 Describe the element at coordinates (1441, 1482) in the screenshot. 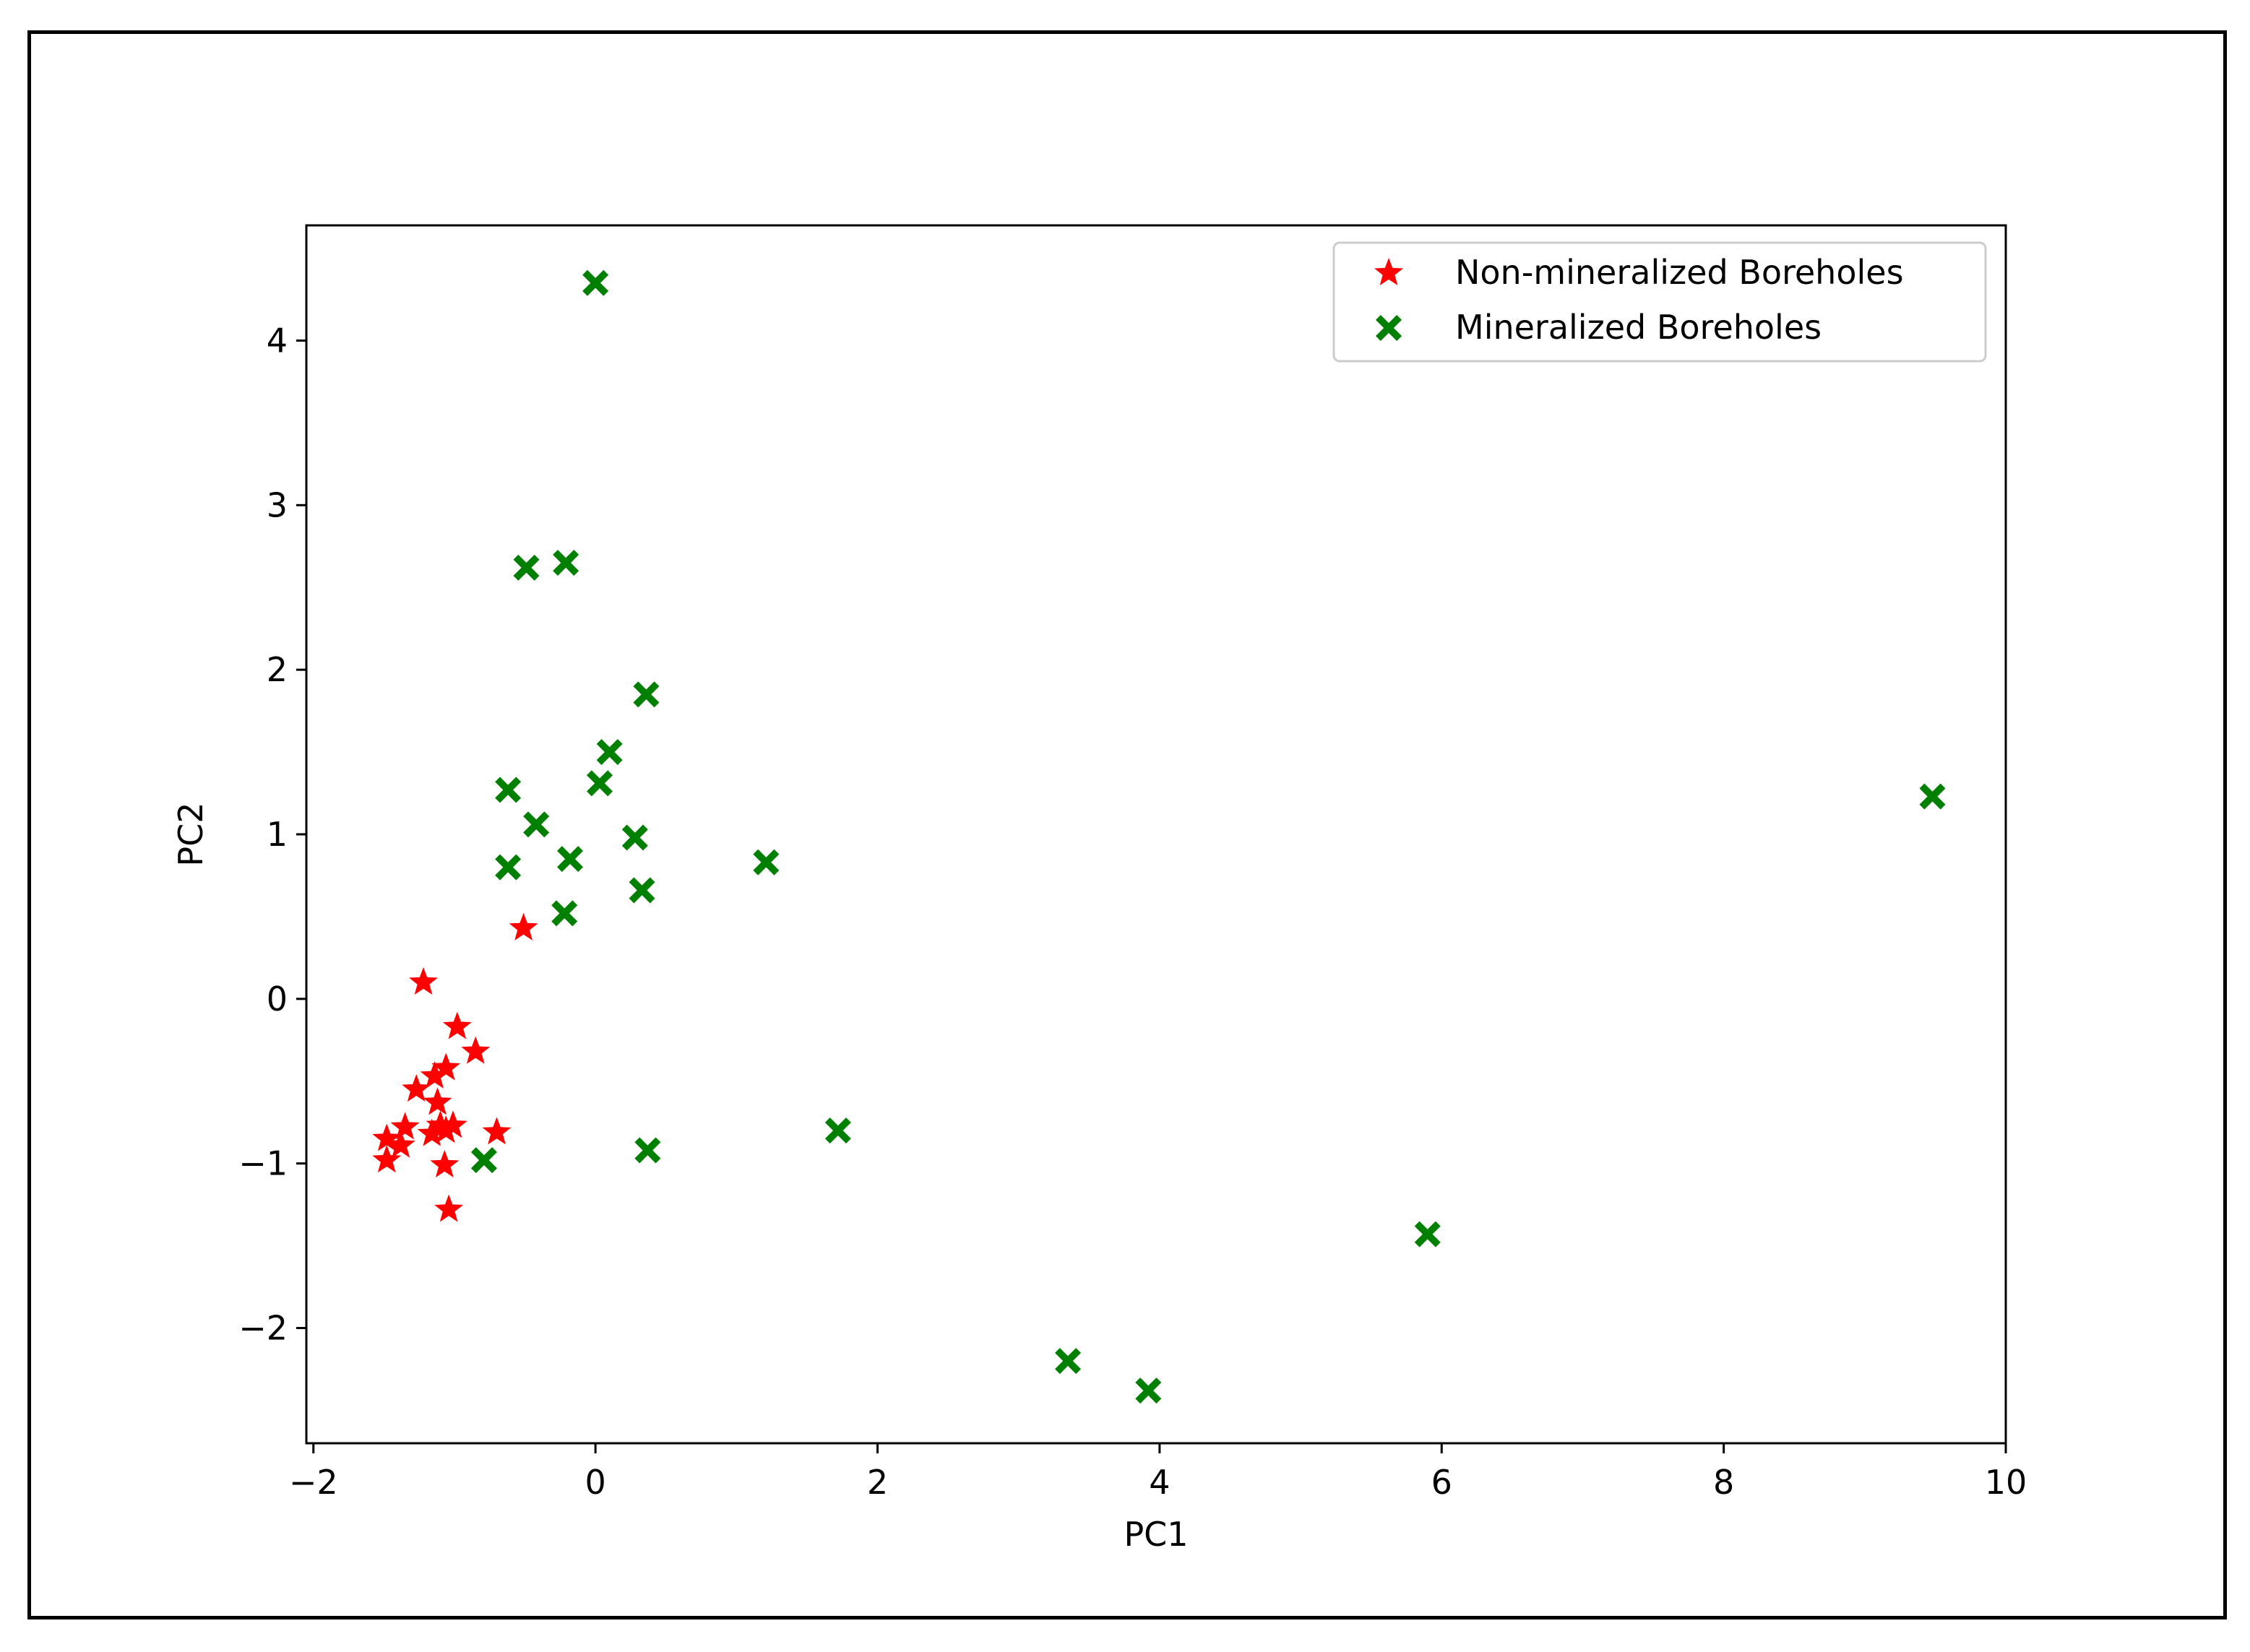

I see `x-tick-label: 6` at that location.